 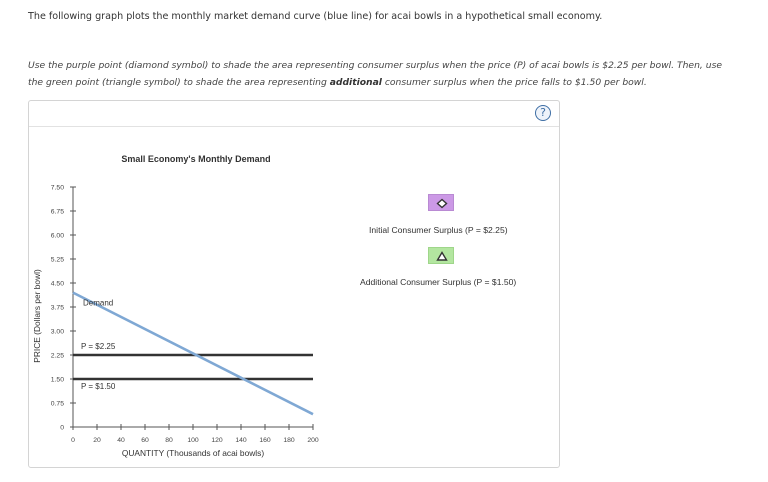 I want to click on x-tick-label: 20, so click(x=97, y=440).